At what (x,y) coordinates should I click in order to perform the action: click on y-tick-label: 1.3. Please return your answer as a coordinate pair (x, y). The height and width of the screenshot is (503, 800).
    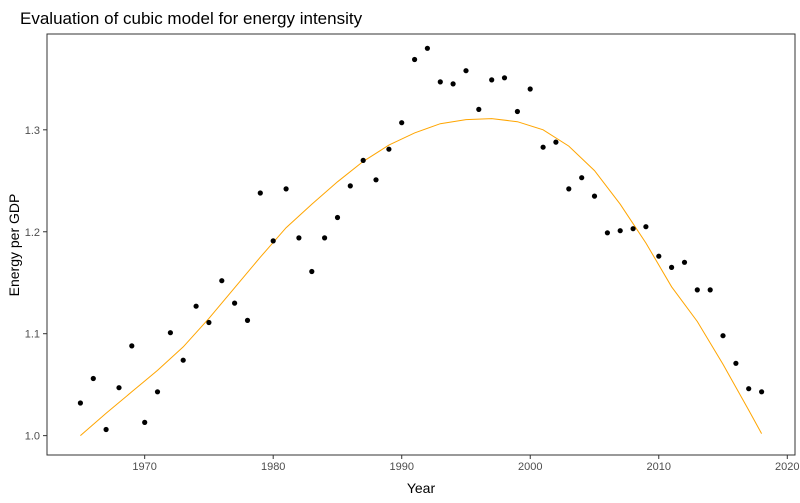
    Looking at the image, I should click on (32, 131).